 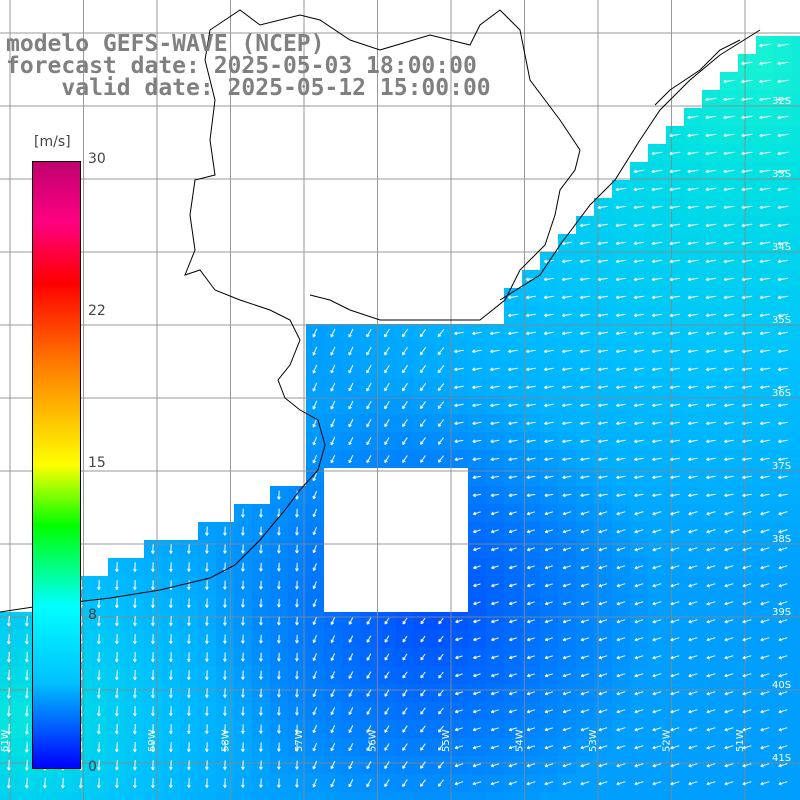 I want to click on colorbar-tick-30: 30, so click(x=97, y=159).